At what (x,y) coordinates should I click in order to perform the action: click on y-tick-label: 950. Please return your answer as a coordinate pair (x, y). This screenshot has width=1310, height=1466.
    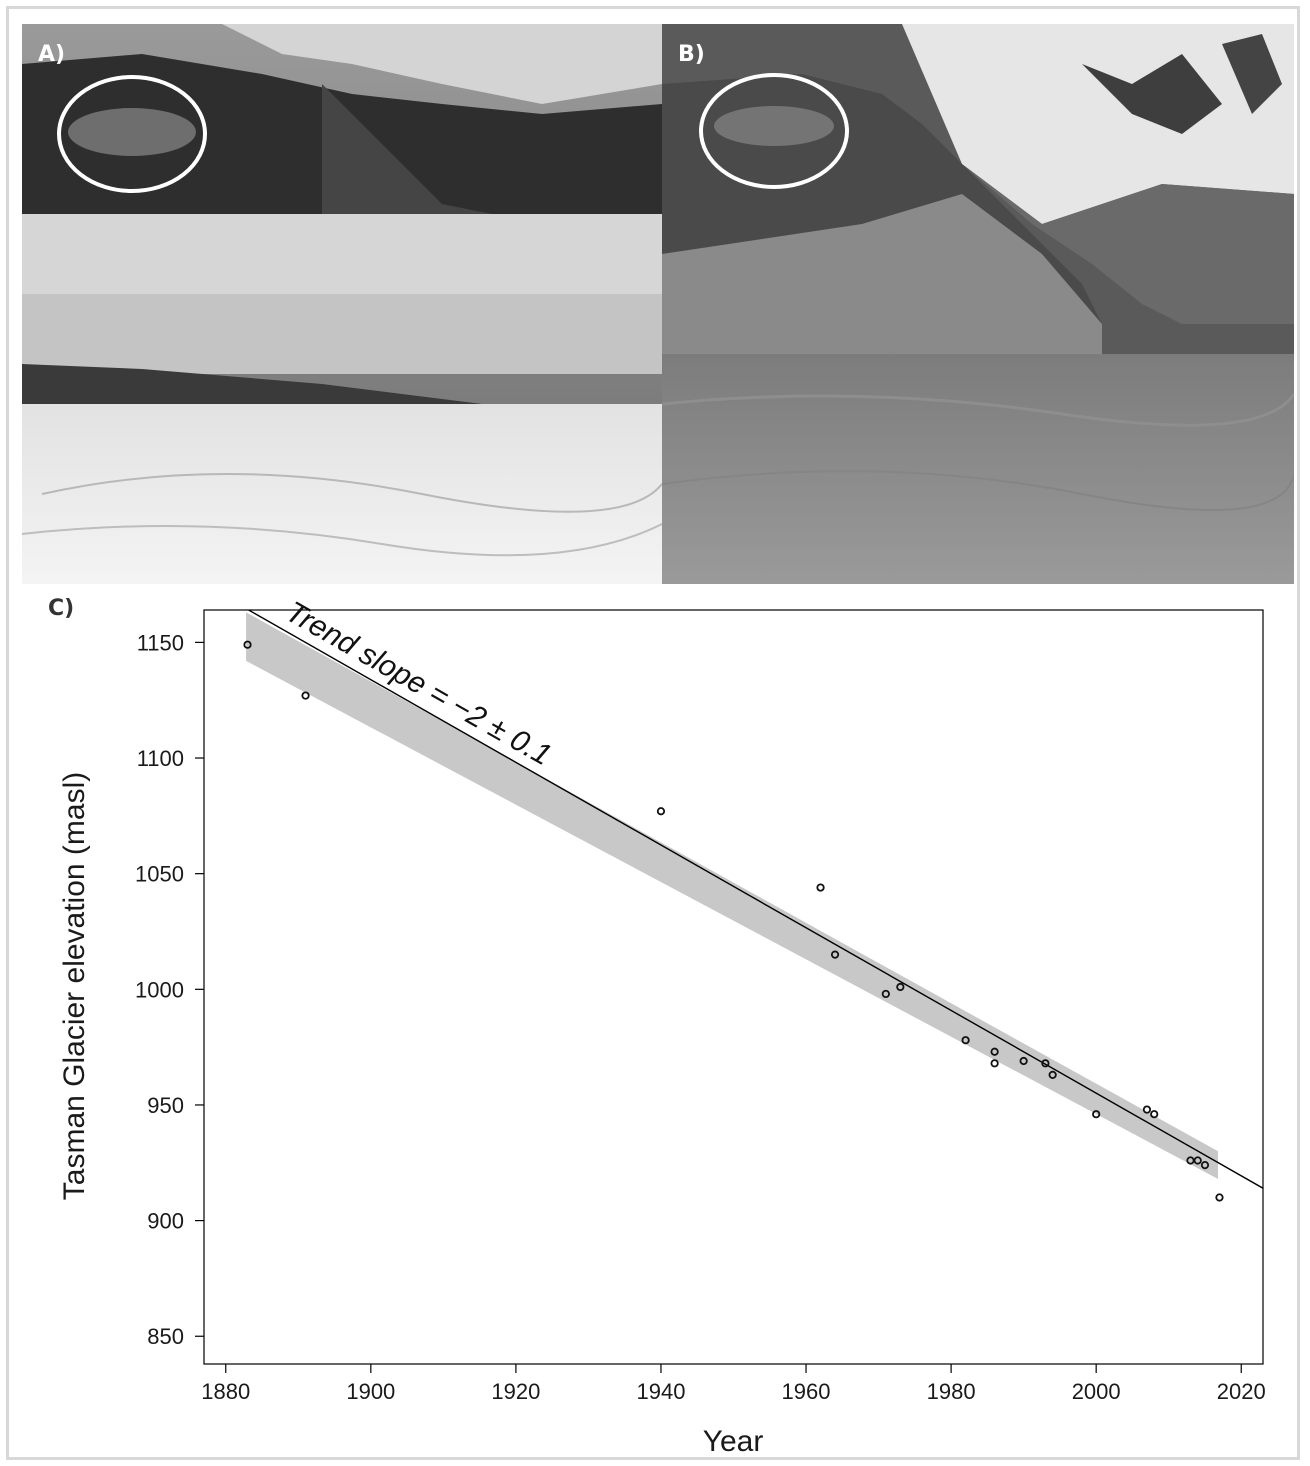
    Looking at the image, I should click on (165, 1105).